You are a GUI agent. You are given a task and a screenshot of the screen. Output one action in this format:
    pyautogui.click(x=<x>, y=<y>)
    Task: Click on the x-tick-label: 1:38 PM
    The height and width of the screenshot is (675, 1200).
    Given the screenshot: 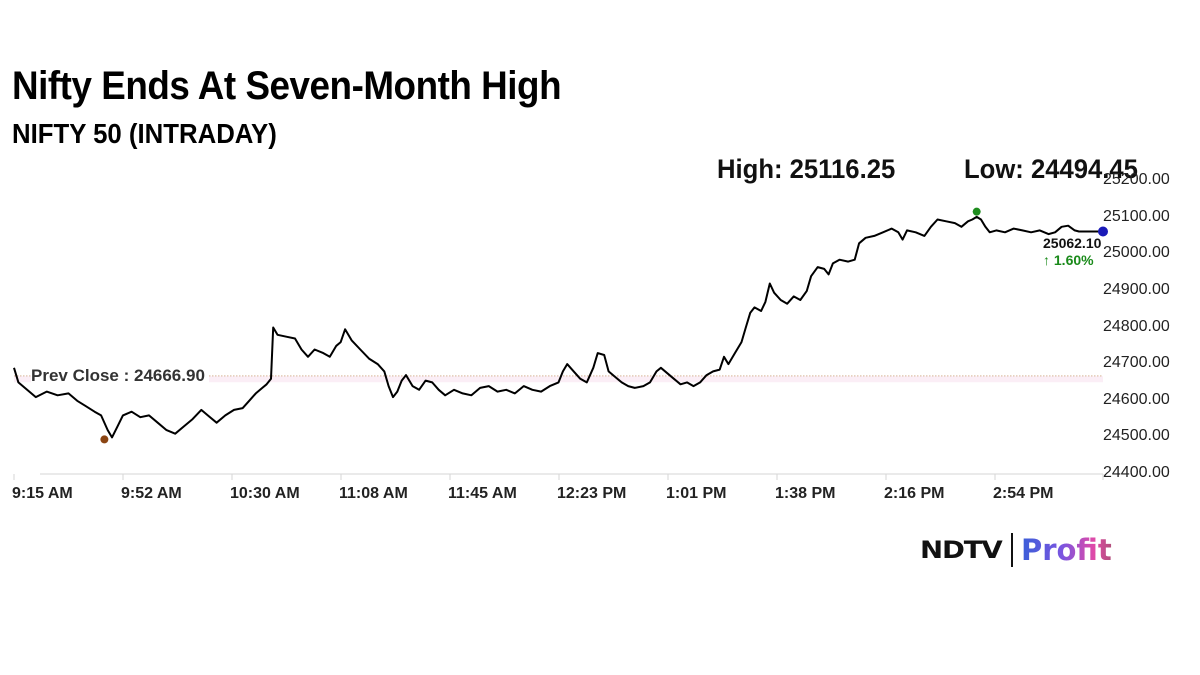 What is the action you would take?
    pyautogui.click(x=805, y=493)
    